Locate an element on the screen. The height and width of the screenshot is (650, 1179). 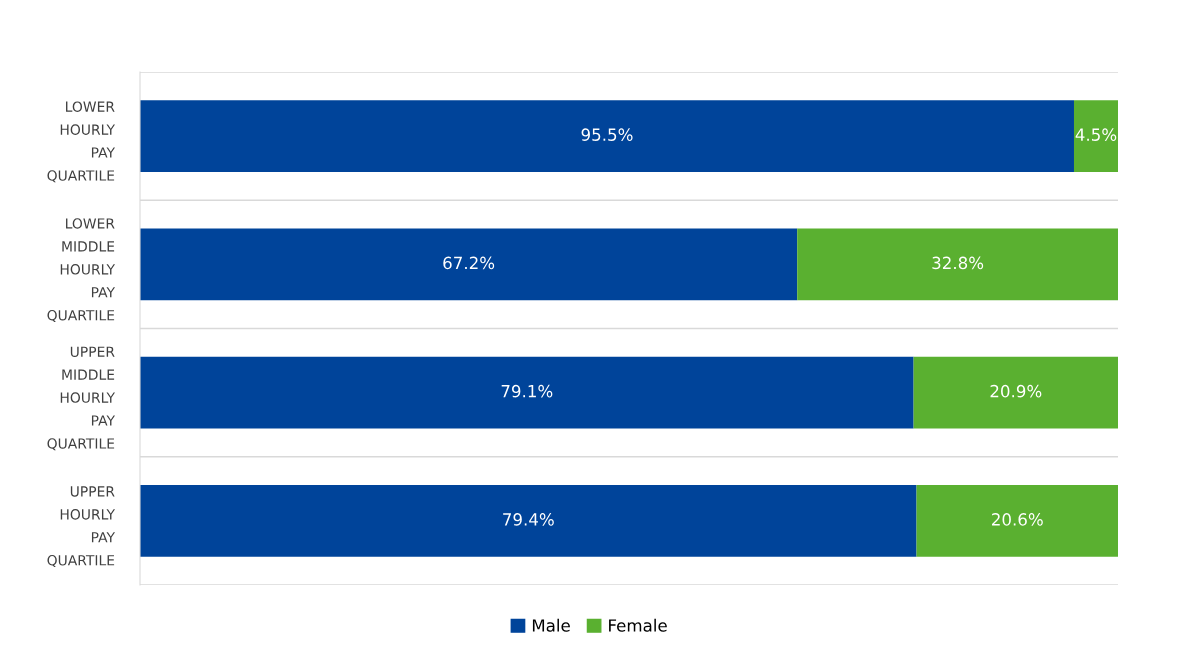
data-label: 67.2% is located at coordinates (469, 263).